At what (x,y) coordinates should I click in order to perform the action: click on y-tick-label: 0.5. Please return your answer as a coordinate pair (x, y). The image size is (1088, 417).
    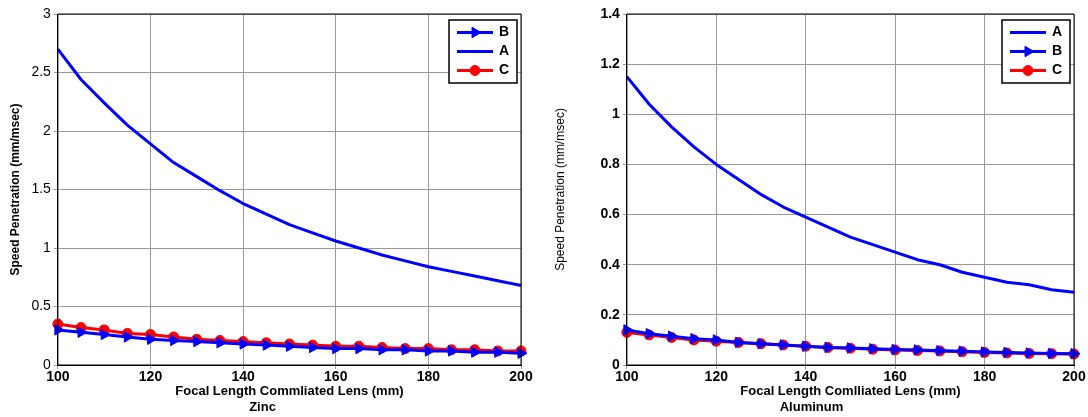
    Looking at the image, I should click on (41, 305).